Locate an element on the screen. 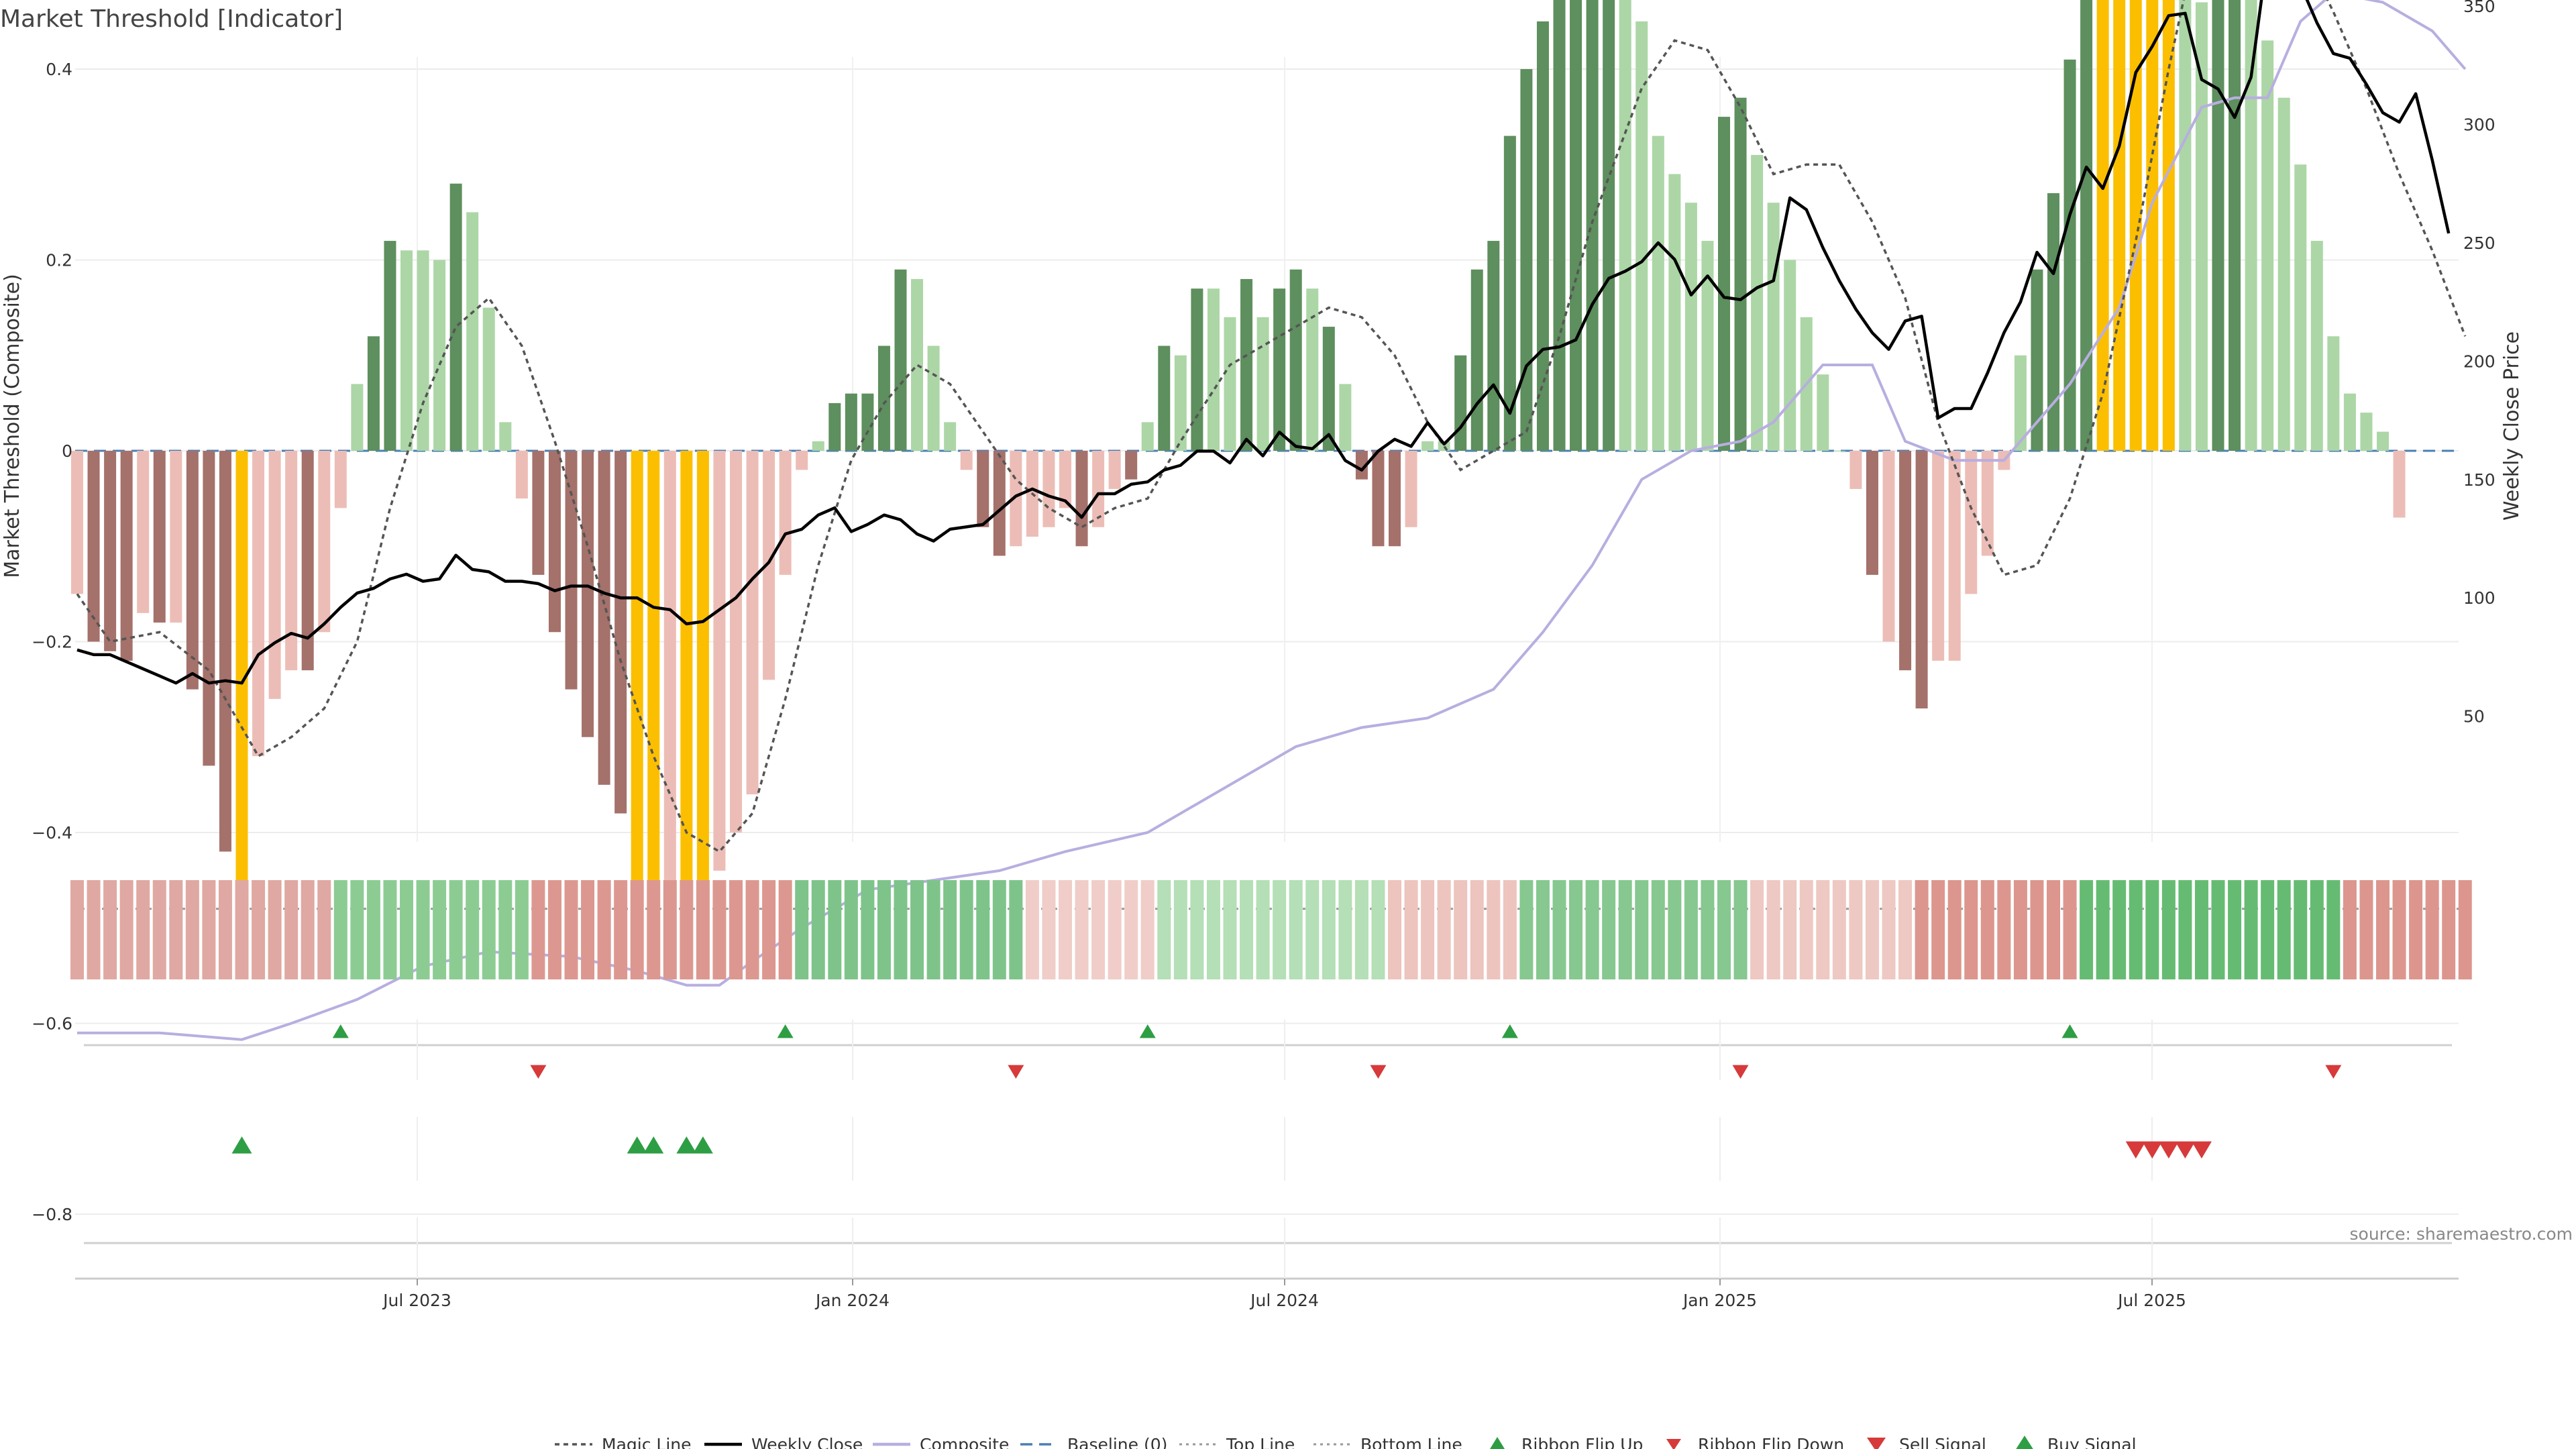  ribbon-flip-down-marker is located at coordinates (538, 1072).